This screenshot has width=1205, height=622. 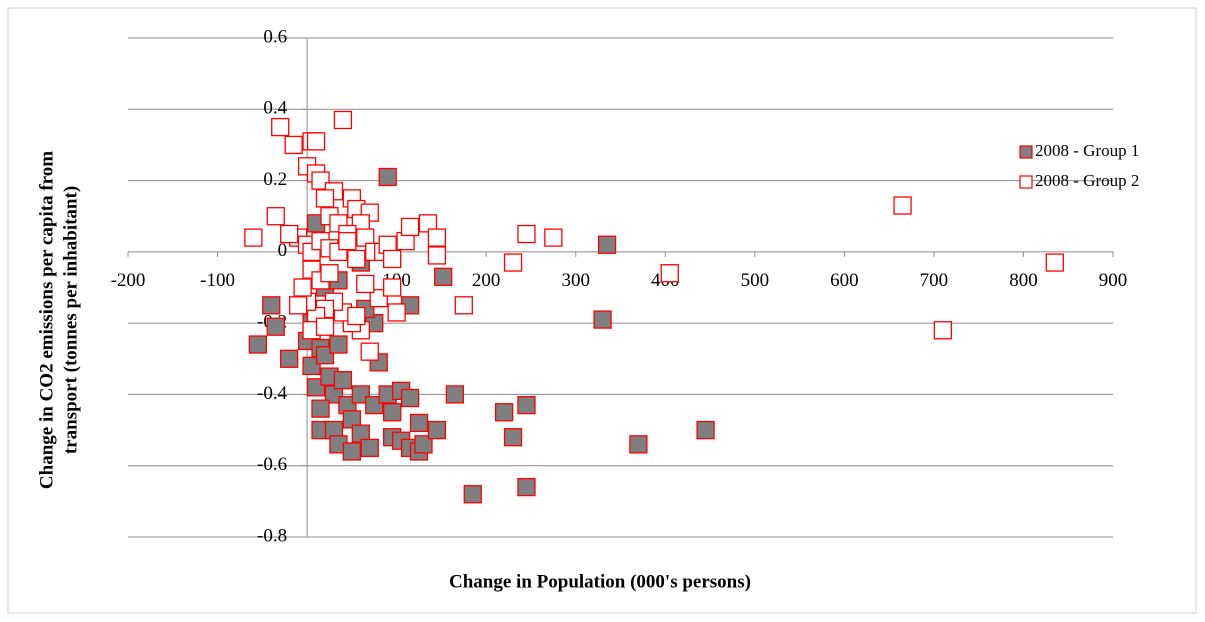 I want to click on y-tick-label: 0.4, so click(x=275, y=108).